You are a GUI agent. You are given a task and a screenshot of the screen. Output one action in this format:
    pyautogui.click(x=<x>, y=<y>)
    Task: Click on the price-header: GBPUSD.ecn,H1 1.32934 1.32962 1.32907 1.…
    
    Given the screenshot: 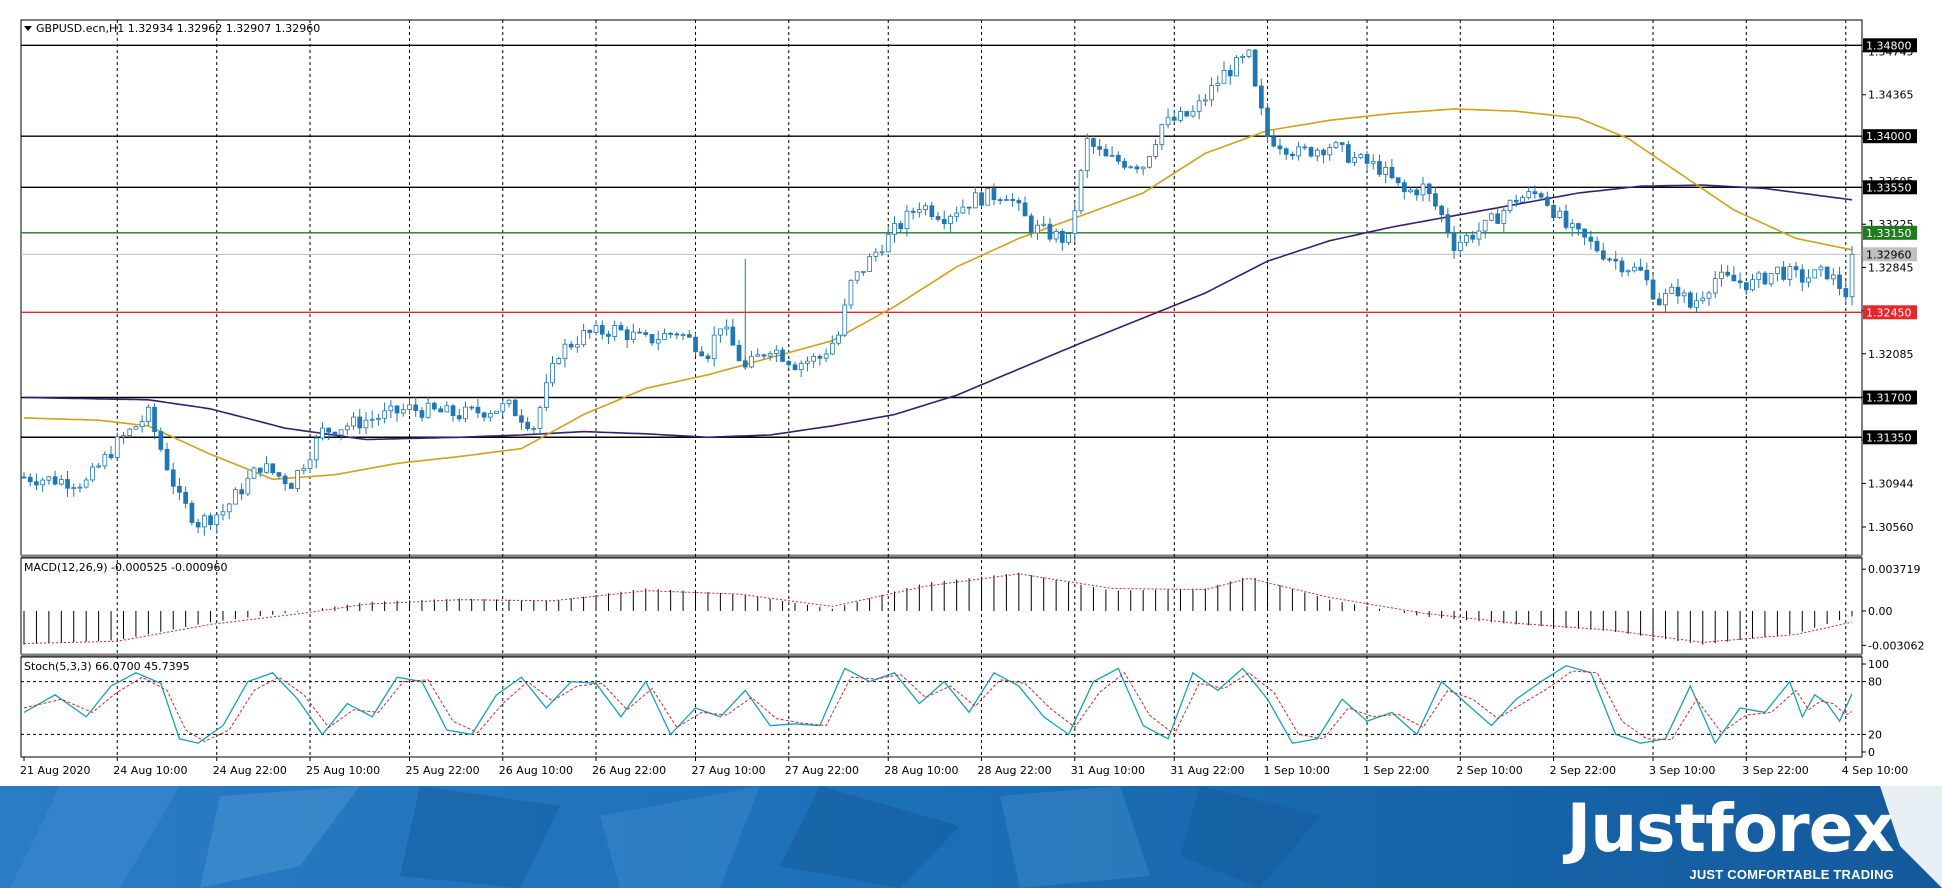 What is the action you would take?
    pyautogui.click(x=178, y=28)
    